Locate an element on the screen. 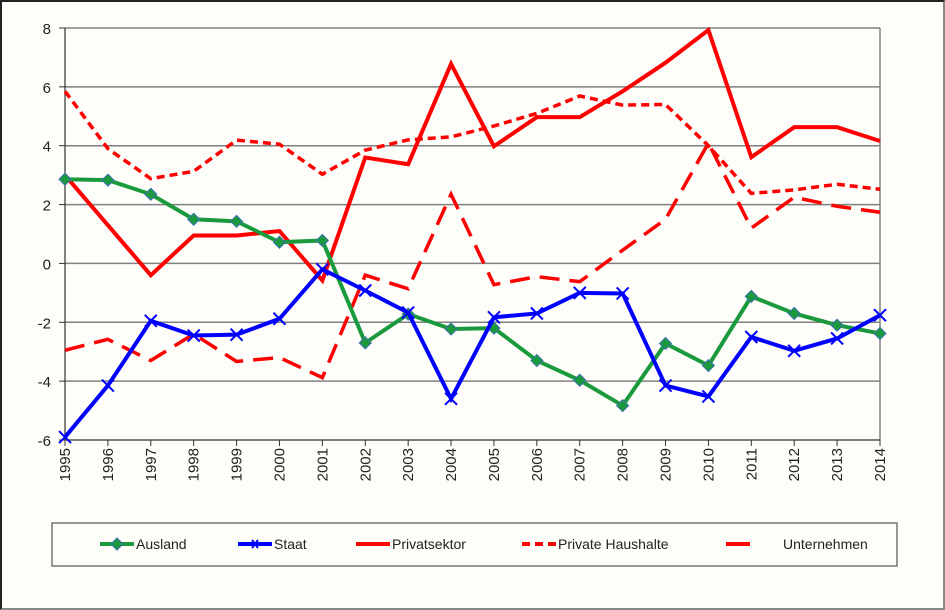 The height and width of the screenshot is (610, 945). legend-label-staat: Staat is located at coordinates (290, 544).